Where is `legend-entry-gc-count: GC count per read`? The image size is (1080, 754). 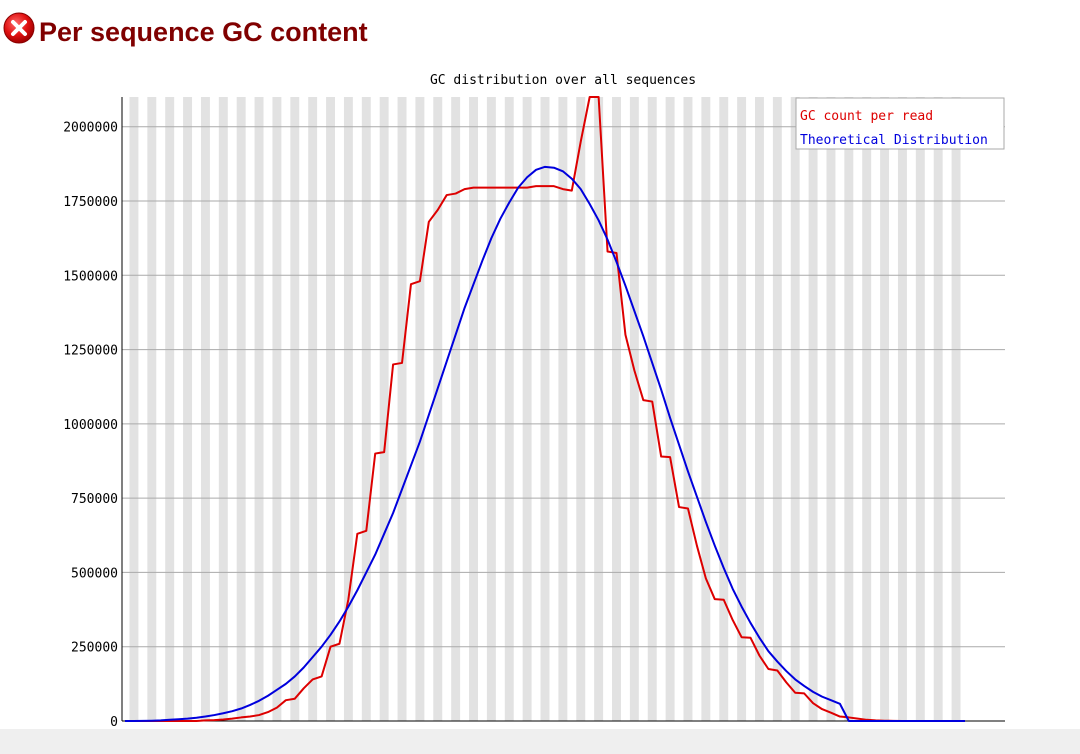
legend-entry-gc-count: GC count per read is located at coordinates (866, 116).